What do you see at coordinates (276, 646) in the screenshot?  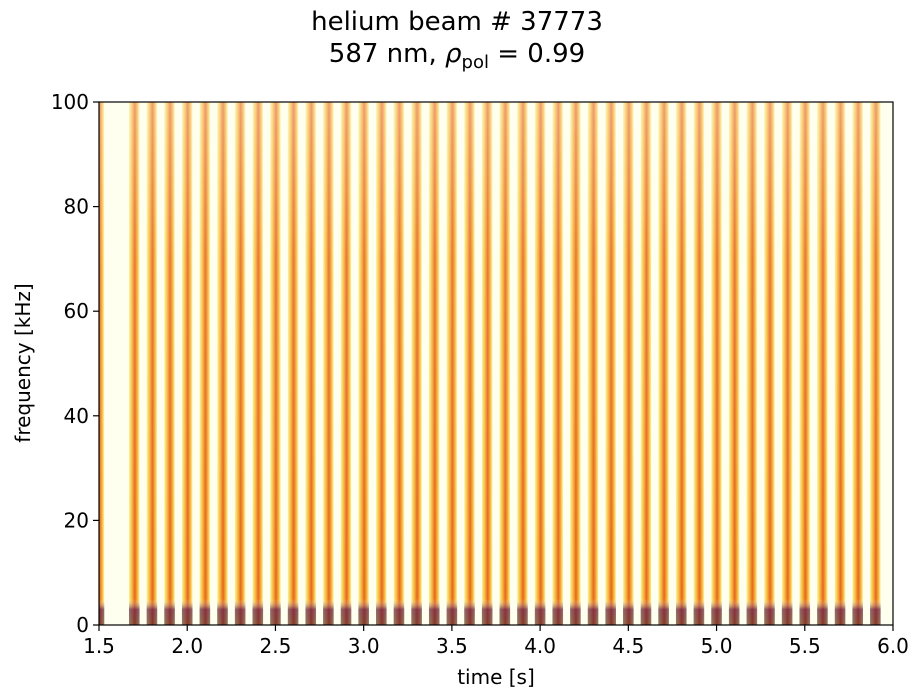 I see `x-tick-label: 2.5` at bounding box center [276, 646].